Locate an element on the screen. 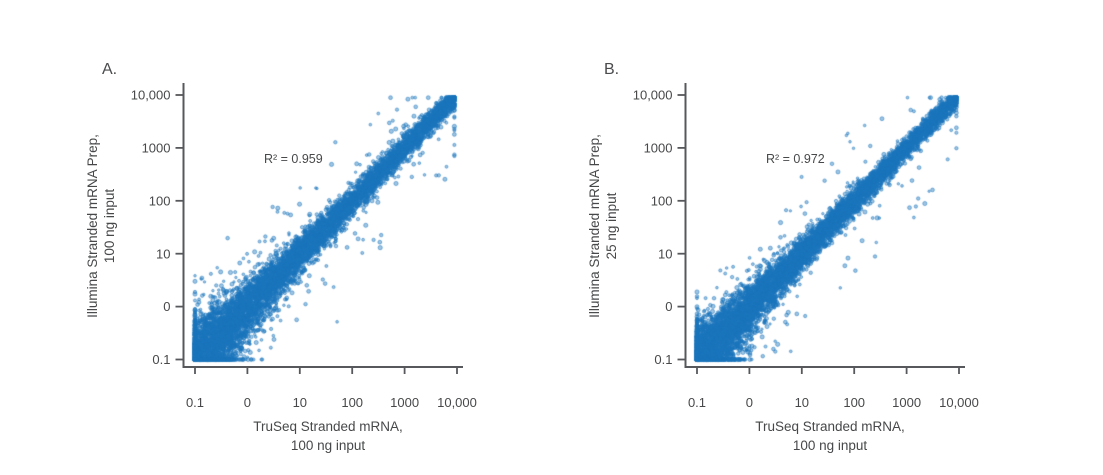  r-squared-annotation: R² = 0.972 is located at coordinates (795, 159).